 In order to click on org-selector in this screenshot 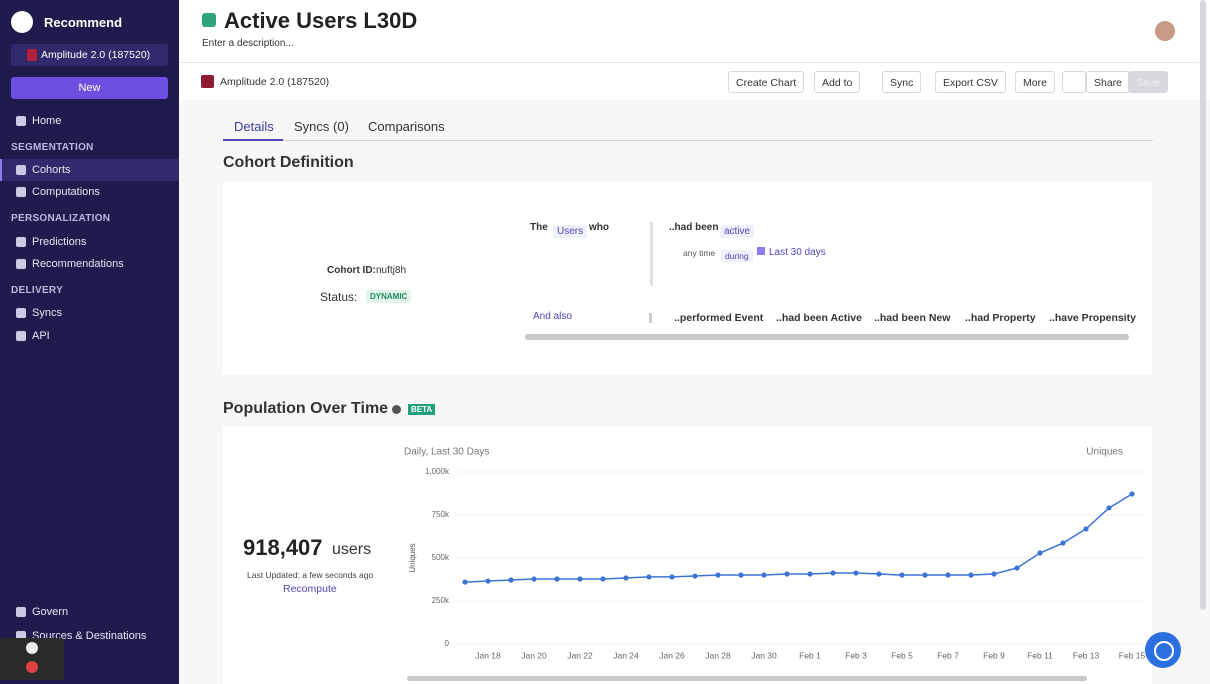, I will do `click(89, 55)`.